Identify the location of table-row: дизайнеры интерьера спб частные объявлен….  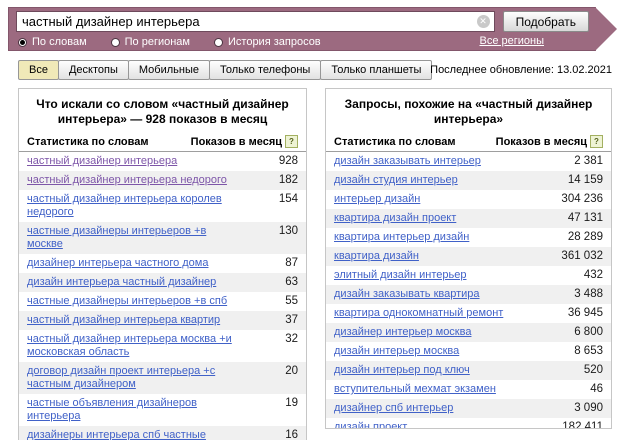
(162, 433).